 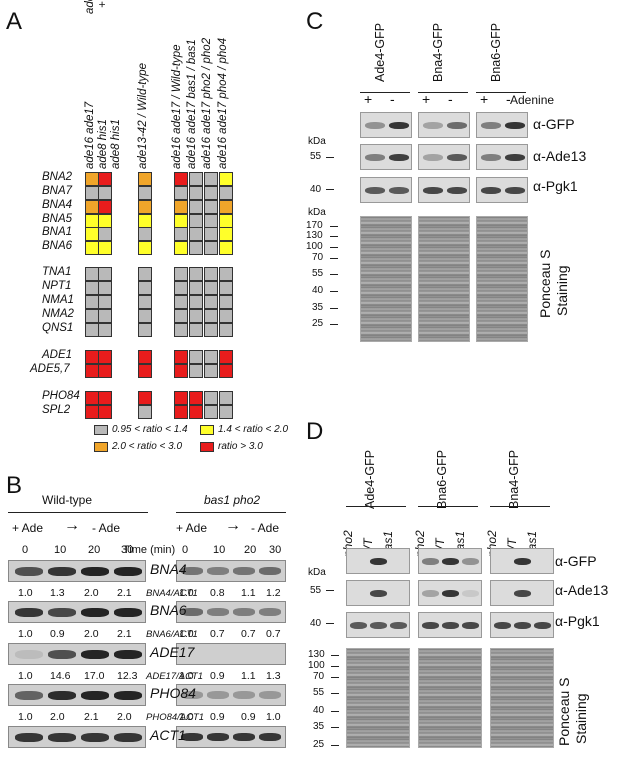 I want to click on ratio-value-mut: 0.9, so click(x=248, y=717).